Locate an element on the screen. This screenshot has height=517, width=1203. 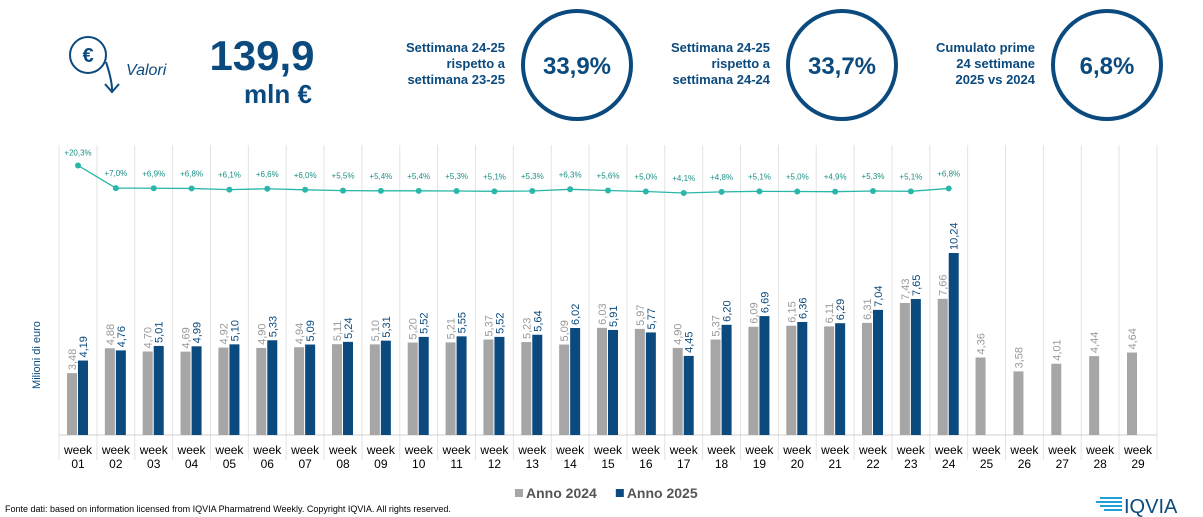
x-tick-label: week 08 is located at coordinates (342, 457).